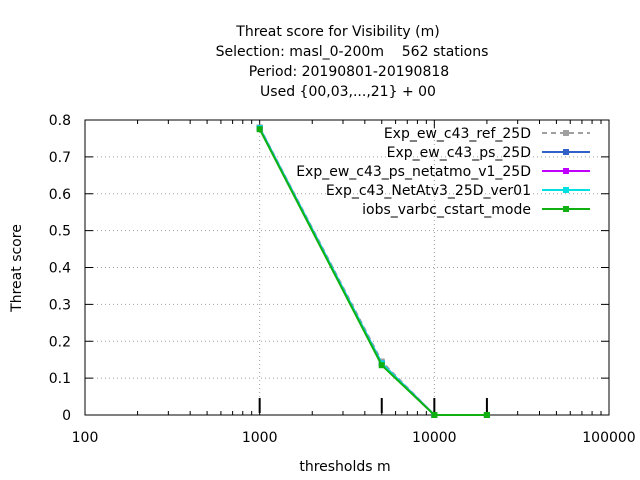  Describe the element at coordinates (60, 158) in the screenshot. I see `y-tick-label: 0.7` at that location.